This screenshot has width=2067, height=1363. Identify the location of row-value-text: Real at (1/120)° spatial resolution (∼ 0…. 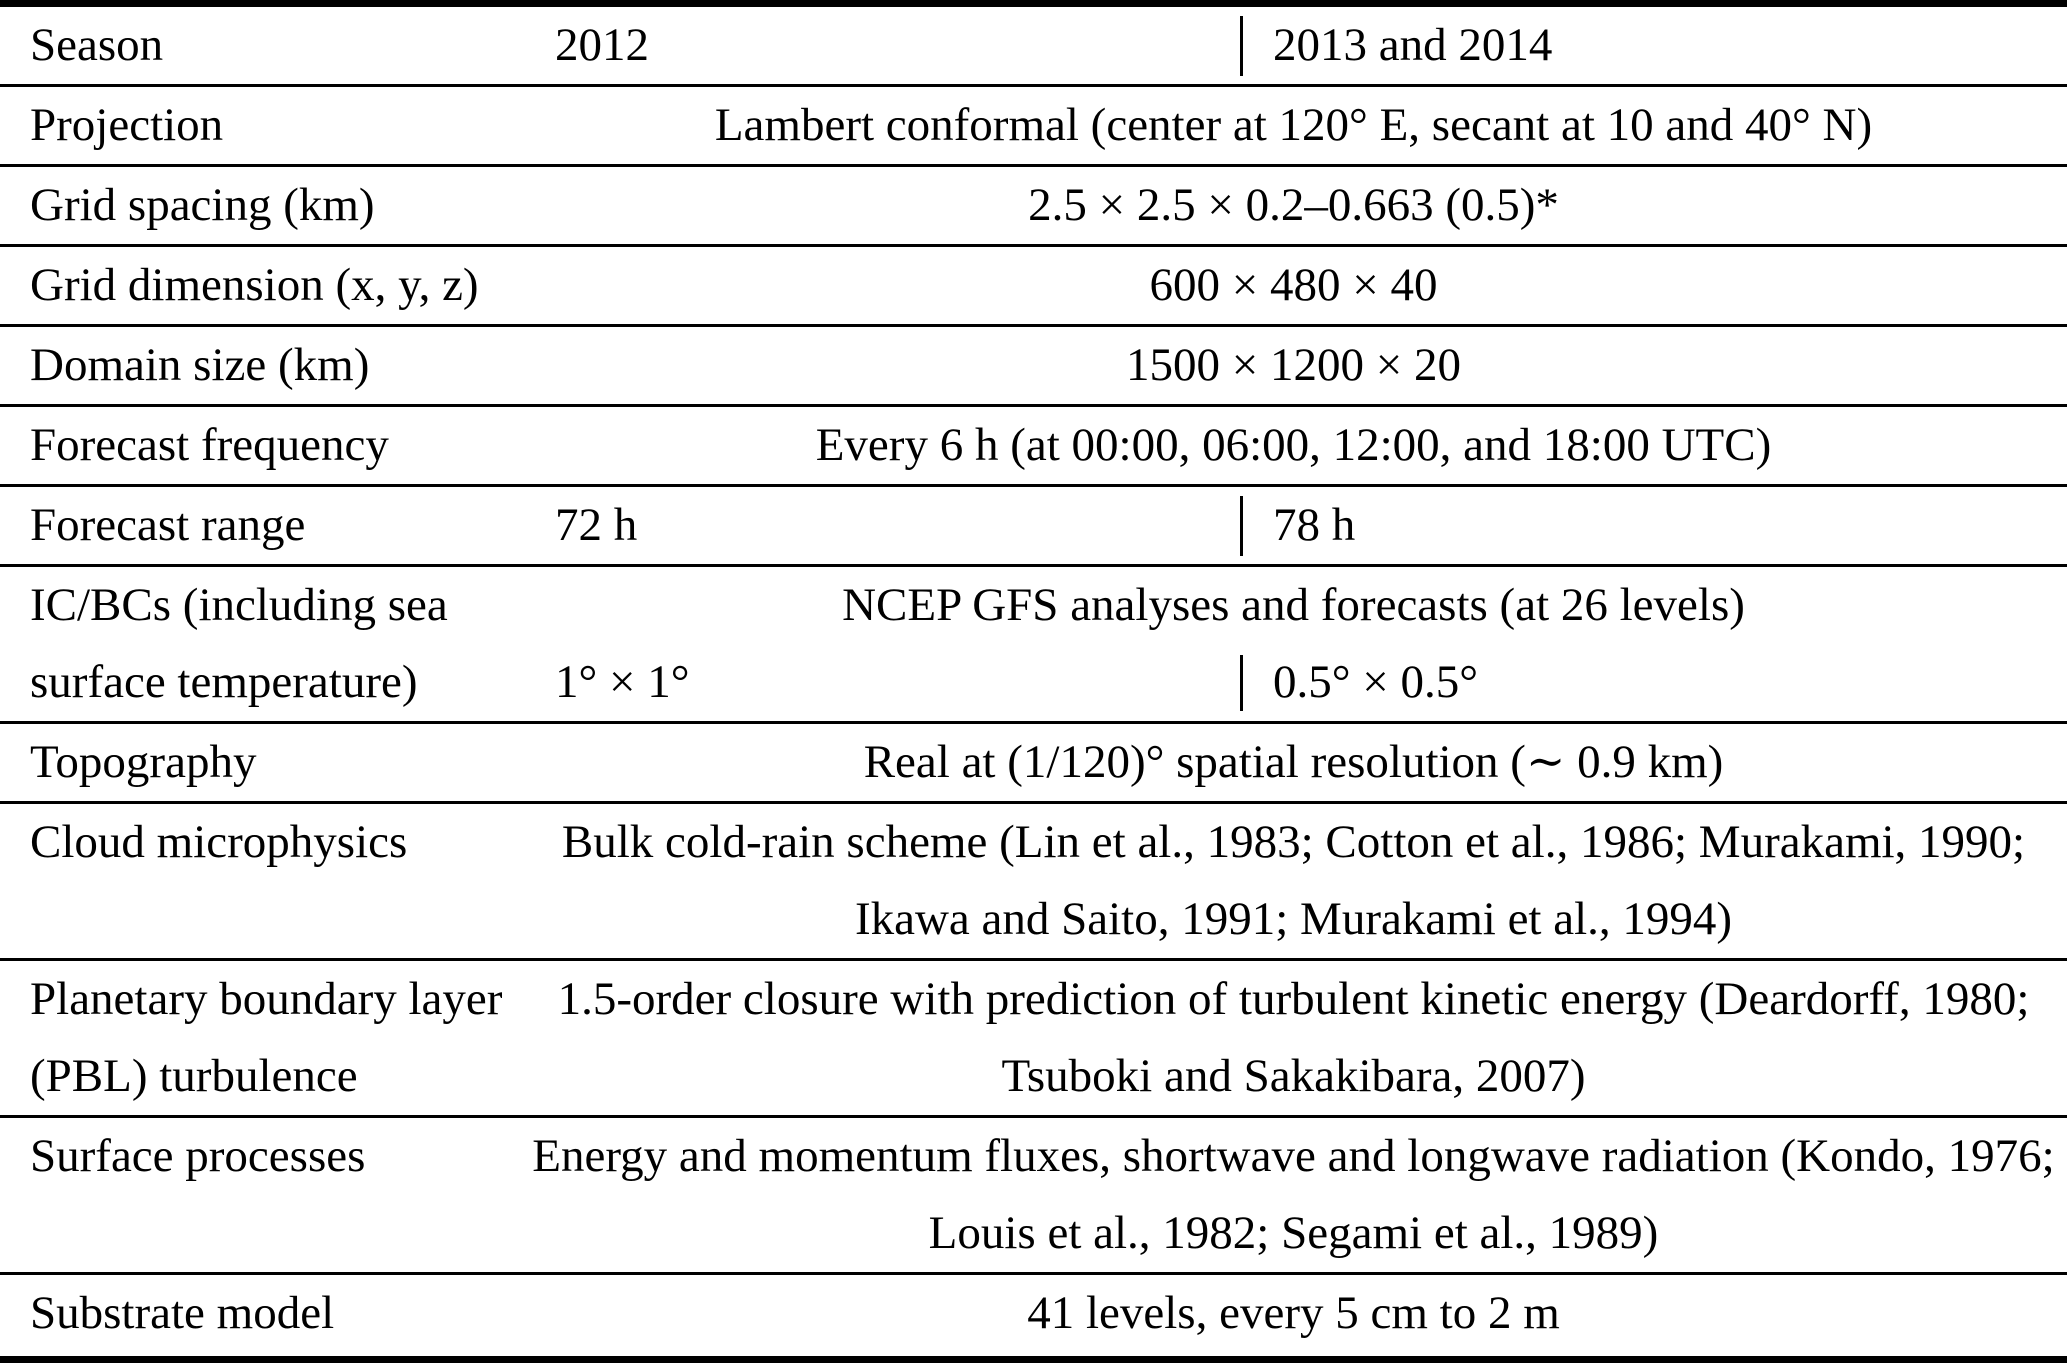
(1293, 762).